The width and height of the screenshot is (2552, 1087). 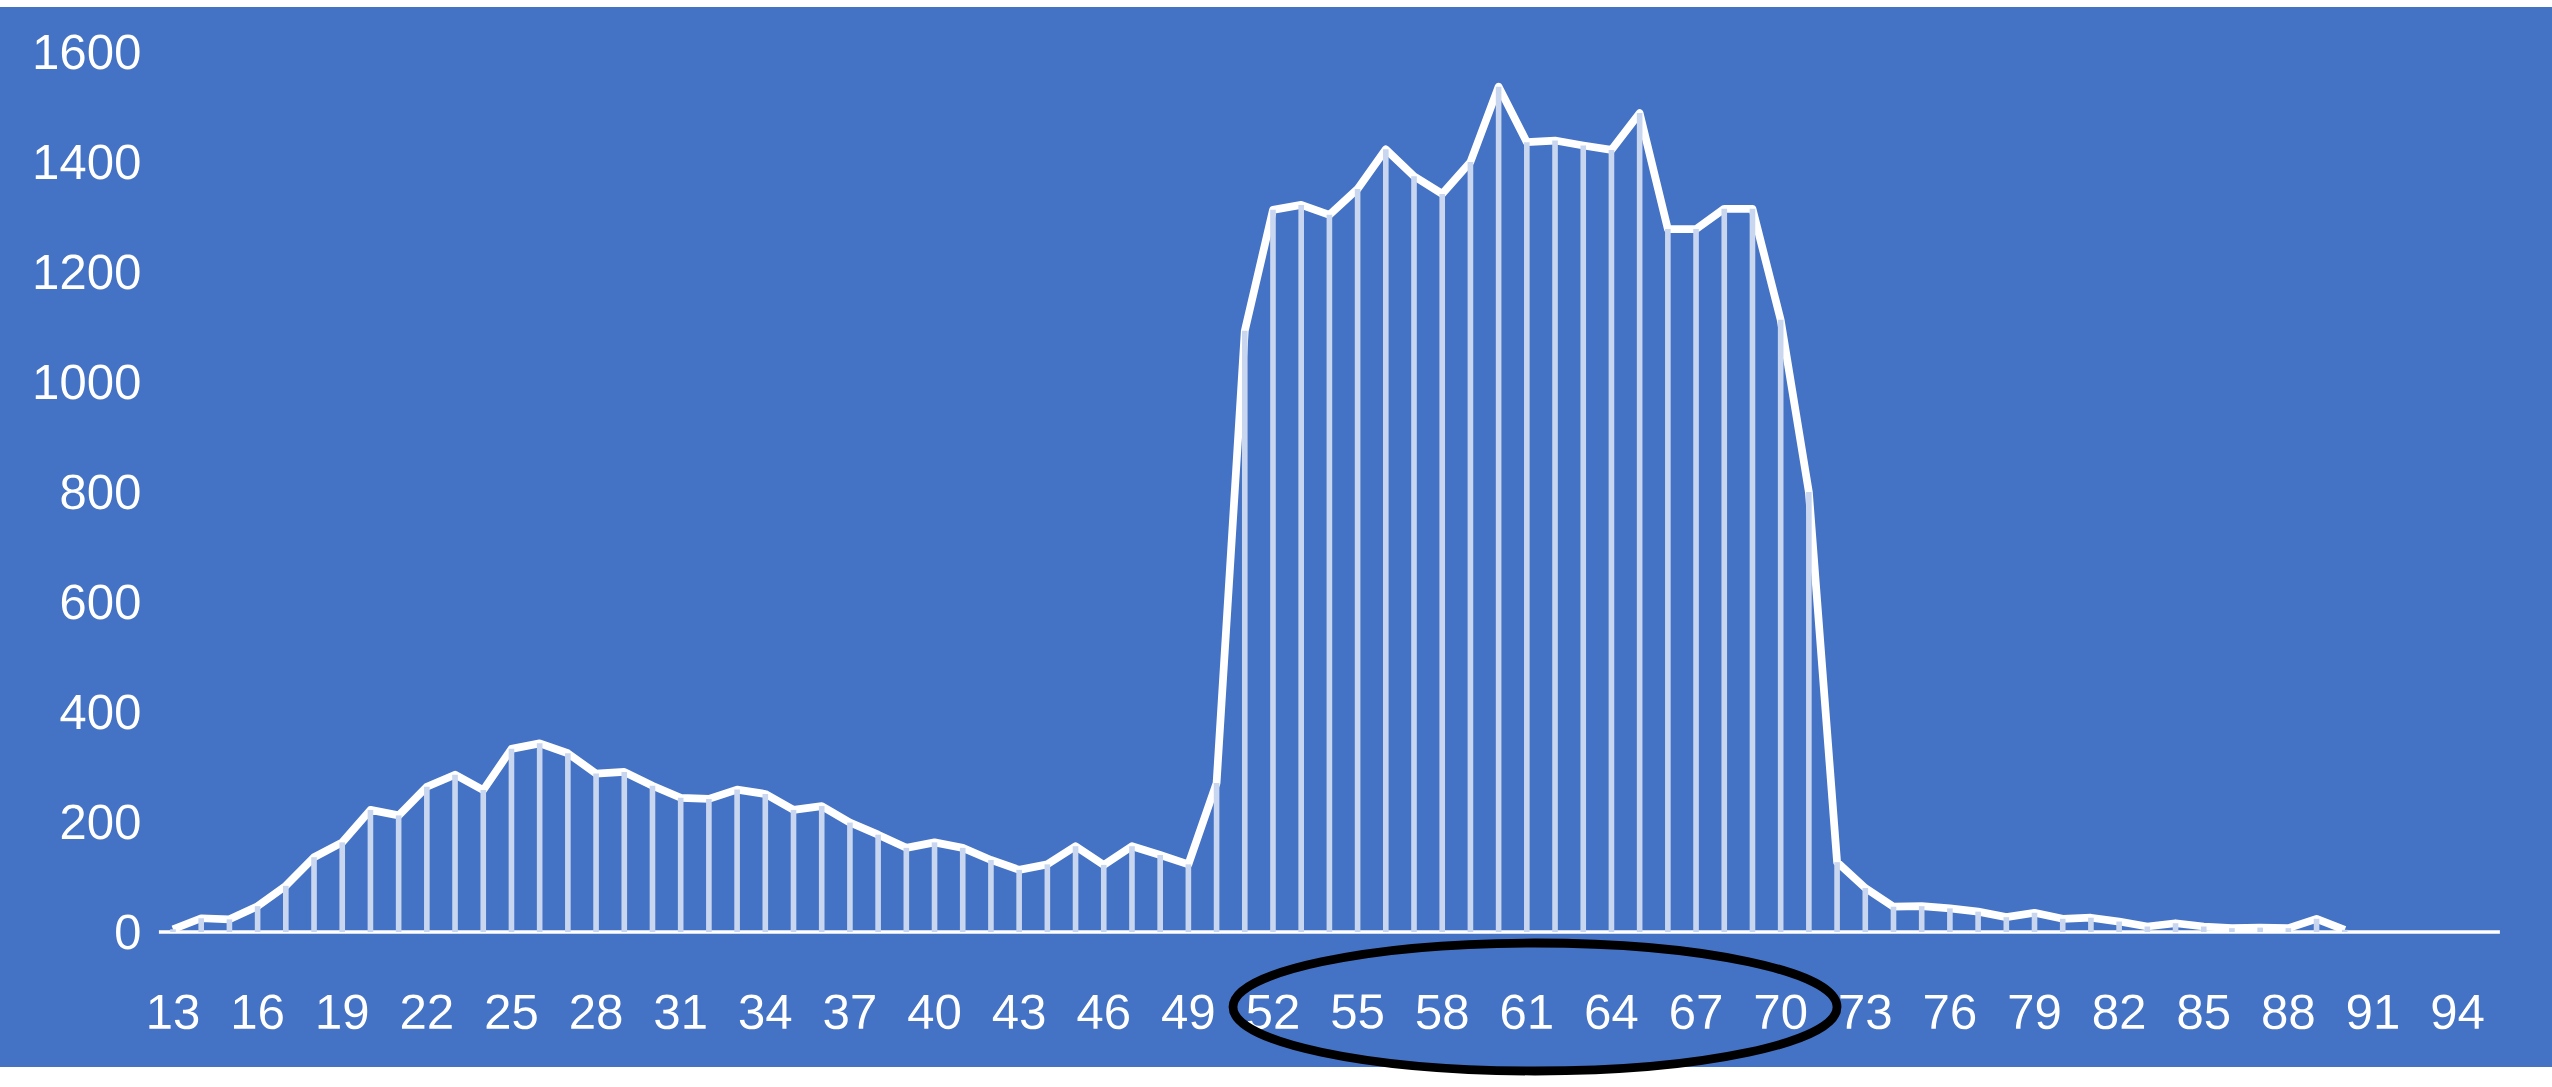 I want to click on x-tick-label: 61, so click(x=1526, y=1012).